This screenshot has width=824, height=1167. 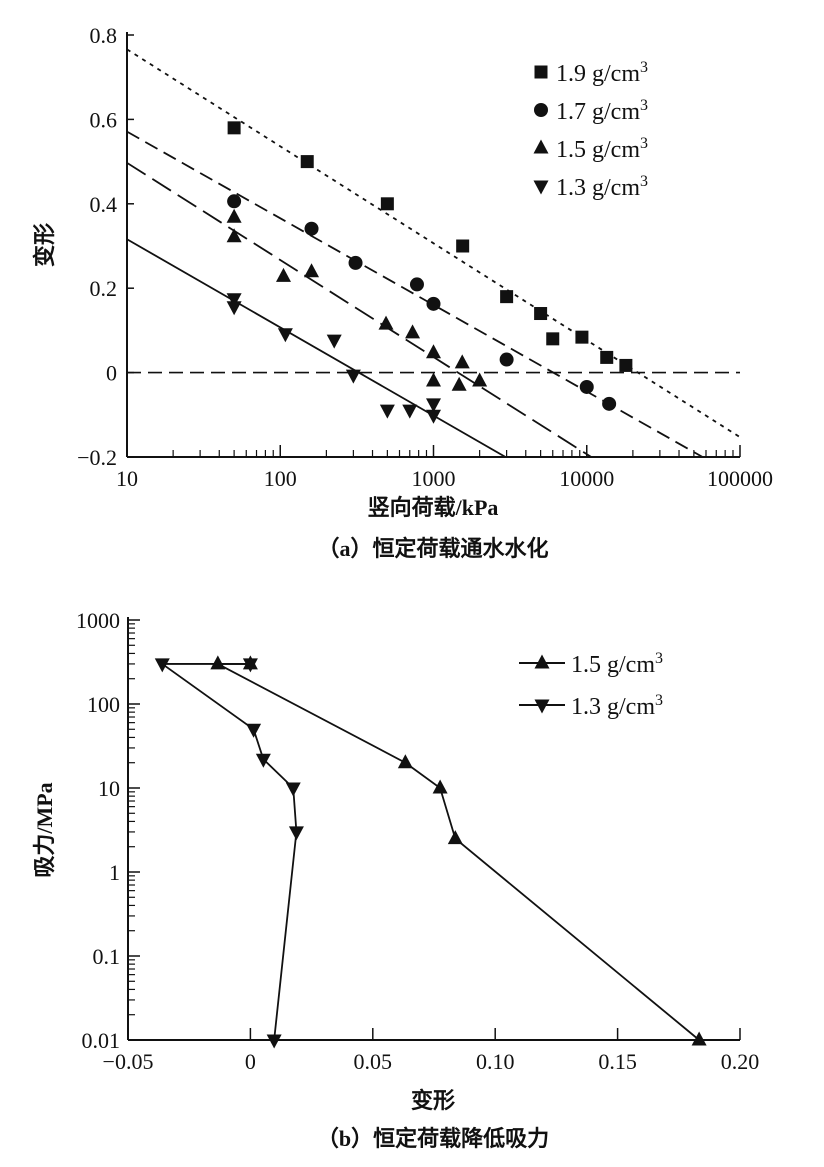 What do you see at coordinates (44, 829) in the screenshot?
I see `chart-b-y-axis-label: 吸力/MPa` at bounding box center [44, 829].